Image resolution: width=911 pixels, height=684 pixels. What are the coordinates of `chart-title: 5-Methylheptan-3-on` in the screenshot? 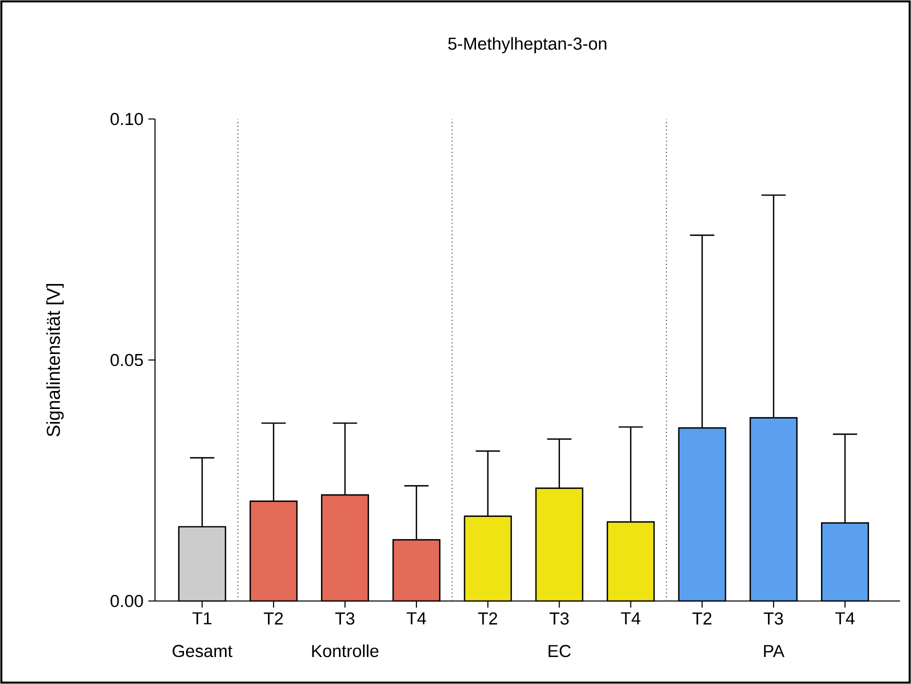 It's located at (527, 45).